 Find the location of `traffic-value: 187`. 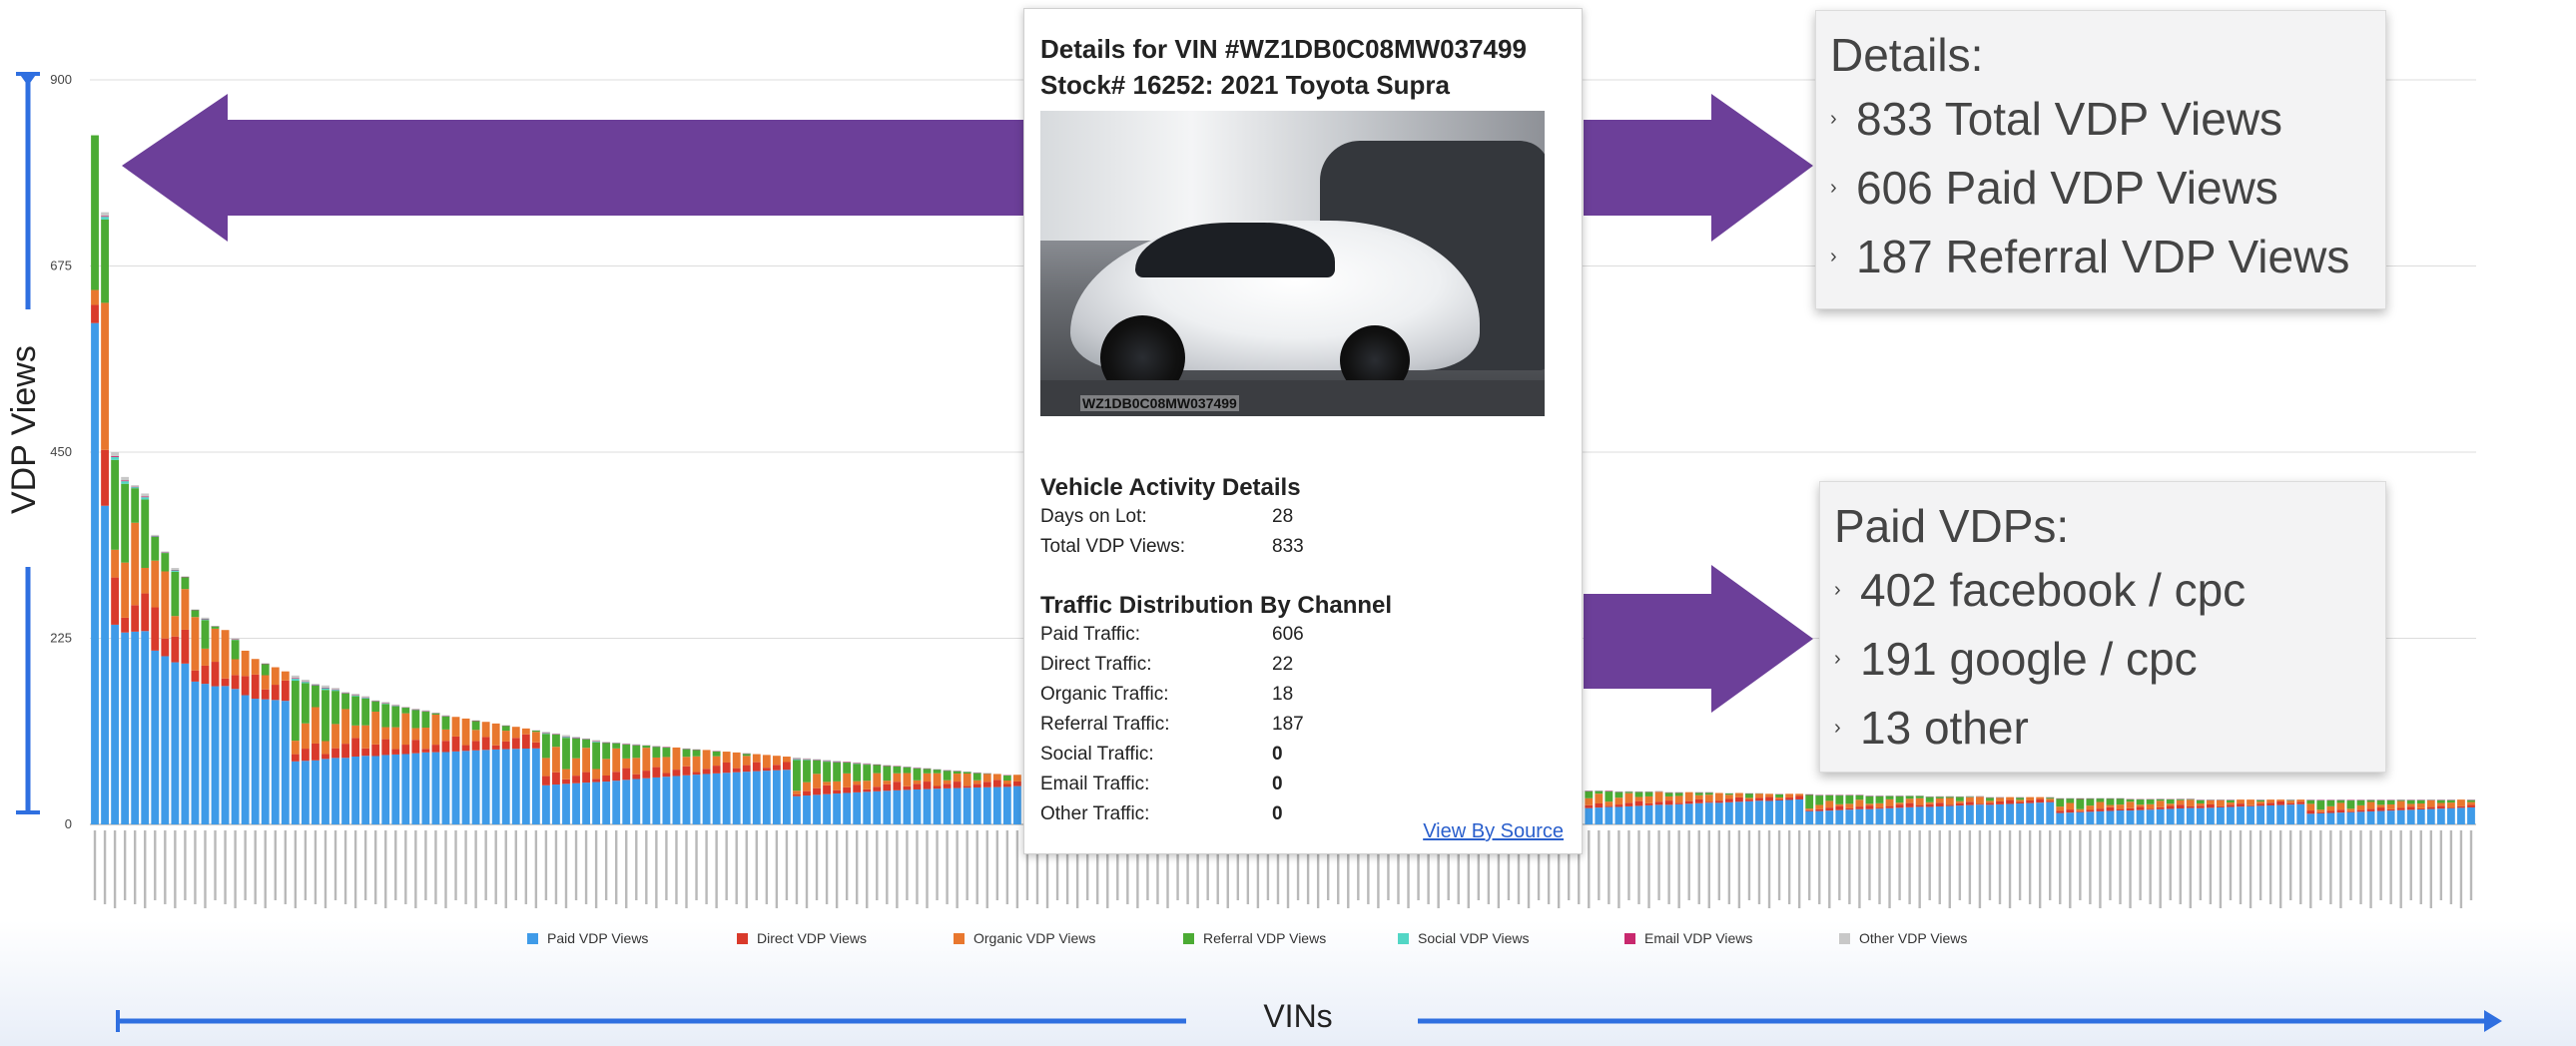

traffic-value: 187 is located at coordinates (1288, 724).